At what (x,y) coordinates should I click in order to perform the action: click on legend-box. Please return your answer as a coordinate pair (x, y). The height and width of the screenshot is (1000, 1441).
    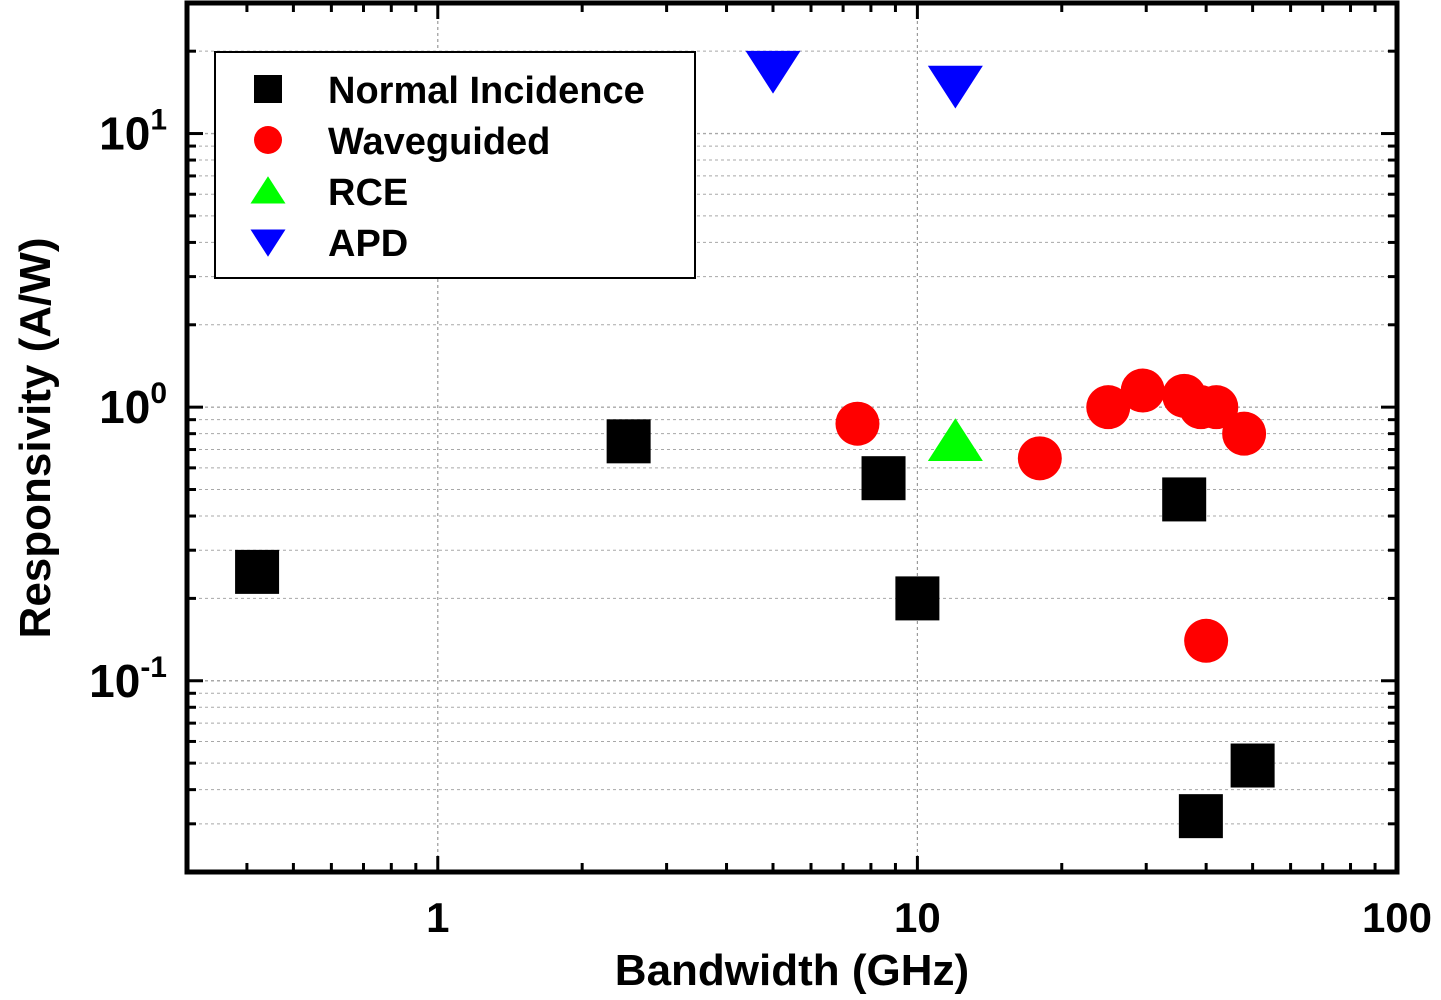
    Looking at the image, I should click on (455, 165).